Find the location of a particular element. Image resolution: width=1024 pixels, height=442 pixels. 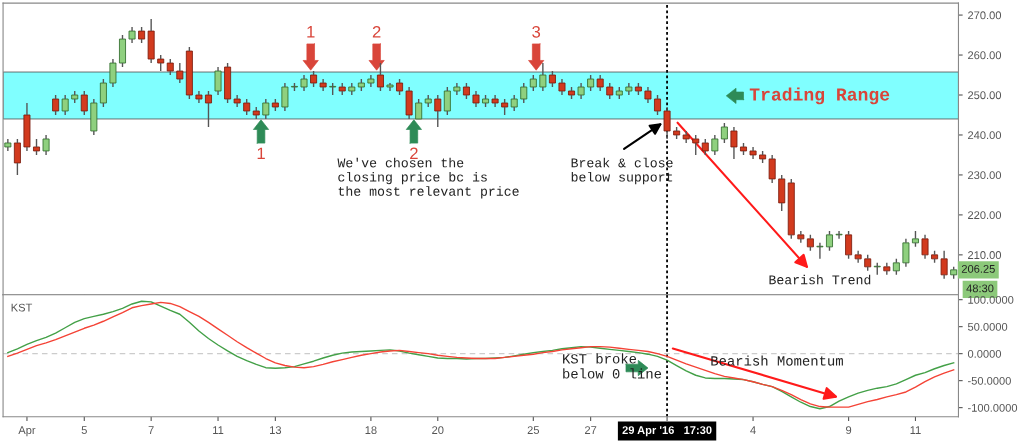

text: 206.25 is located at coordinates (978, 268).